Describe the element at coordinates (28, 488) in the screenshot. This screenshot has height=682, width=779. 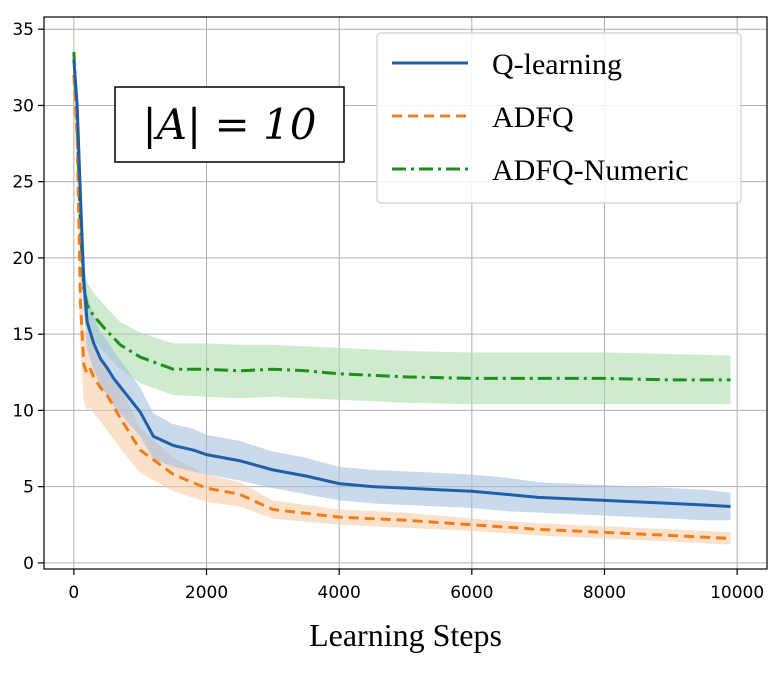
I see `y-tick-label: 5` at that location.